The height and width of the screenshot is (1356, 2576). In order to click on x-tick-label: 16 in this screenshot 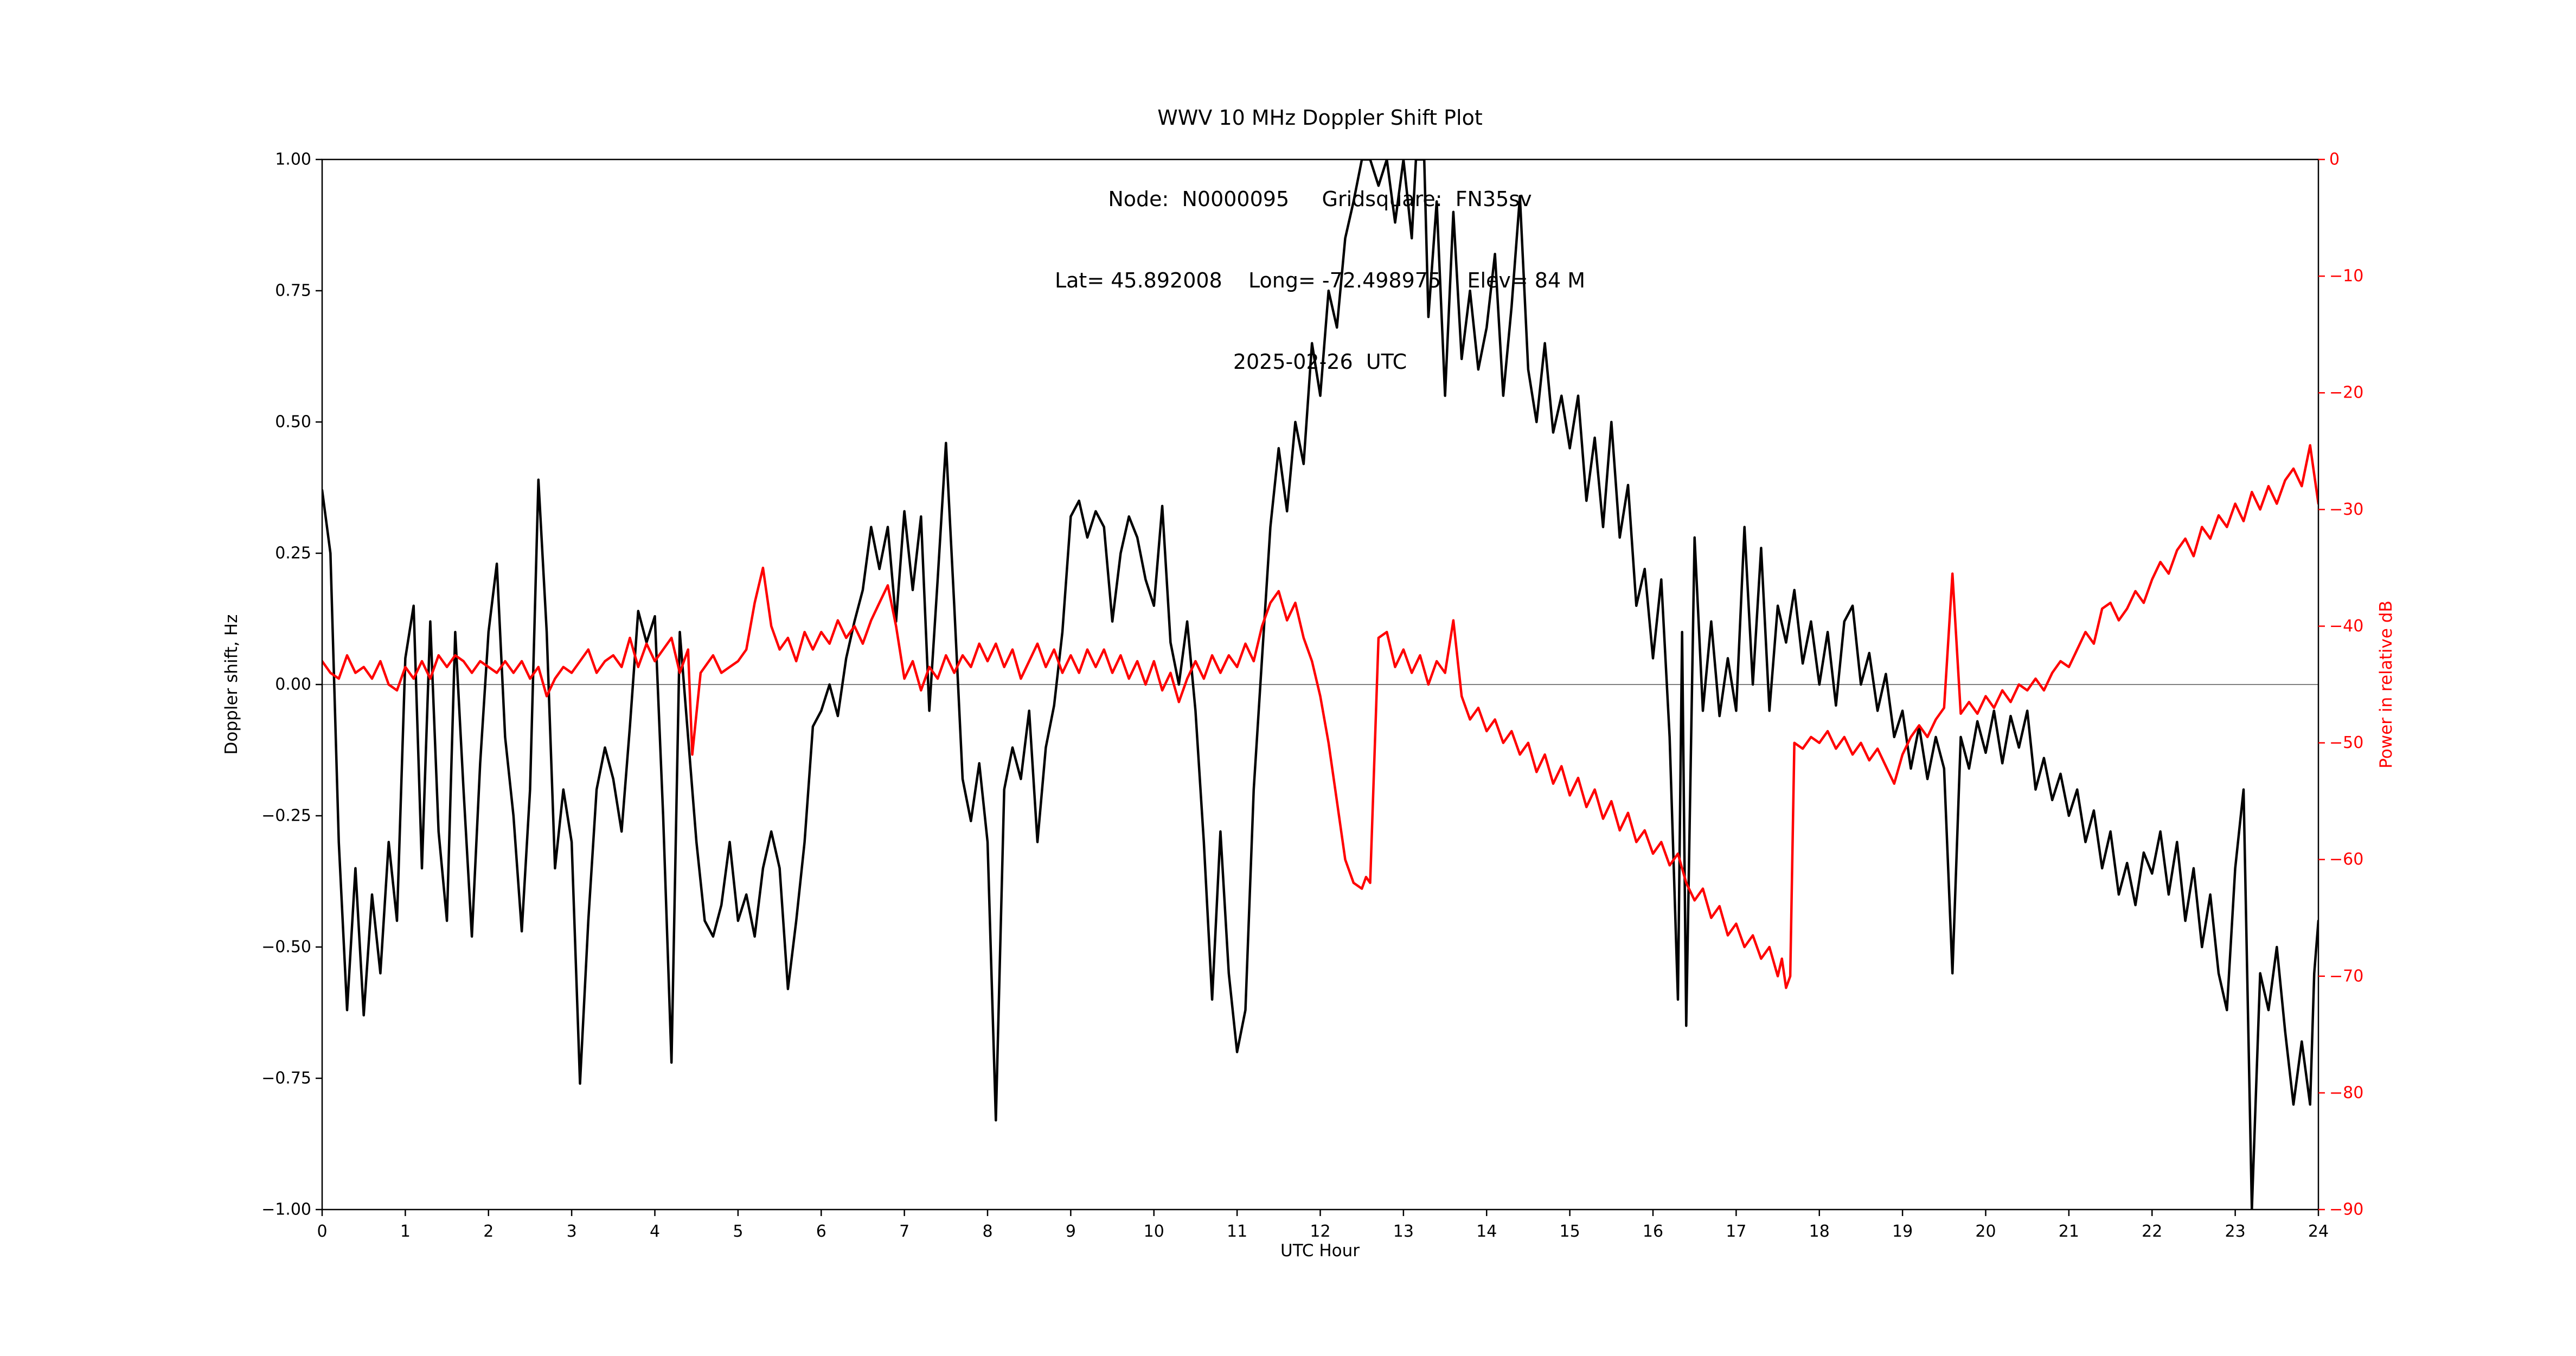, I will do `click(1653, 1231)`.